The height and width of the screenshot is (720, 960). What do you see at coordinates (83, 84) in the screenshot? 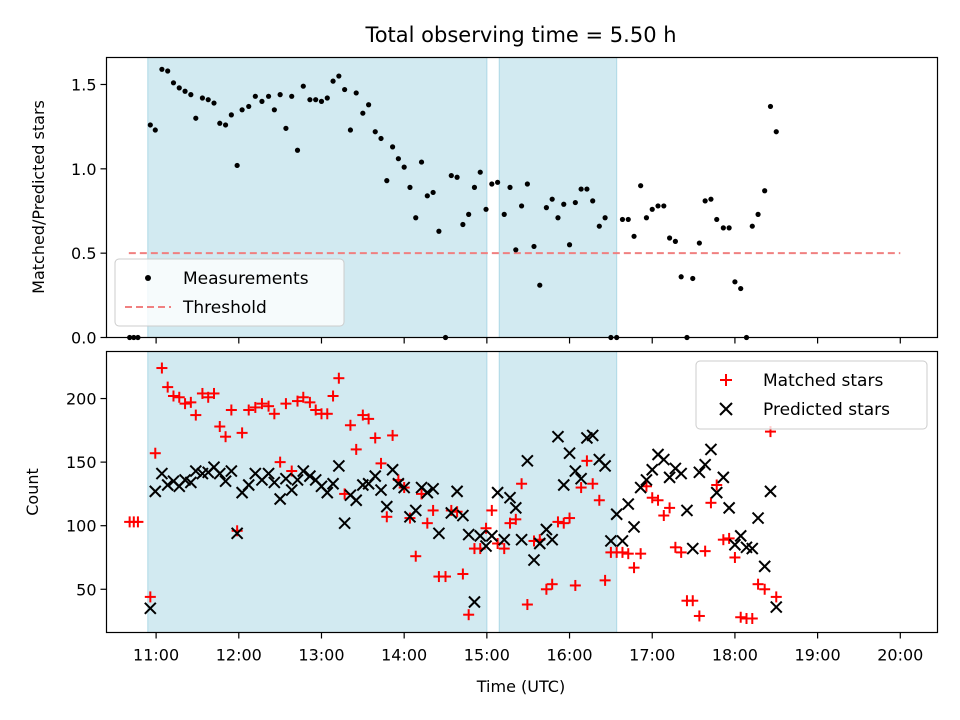
I see `y-tick-label: 1.5` at bounding box center [83, 84].